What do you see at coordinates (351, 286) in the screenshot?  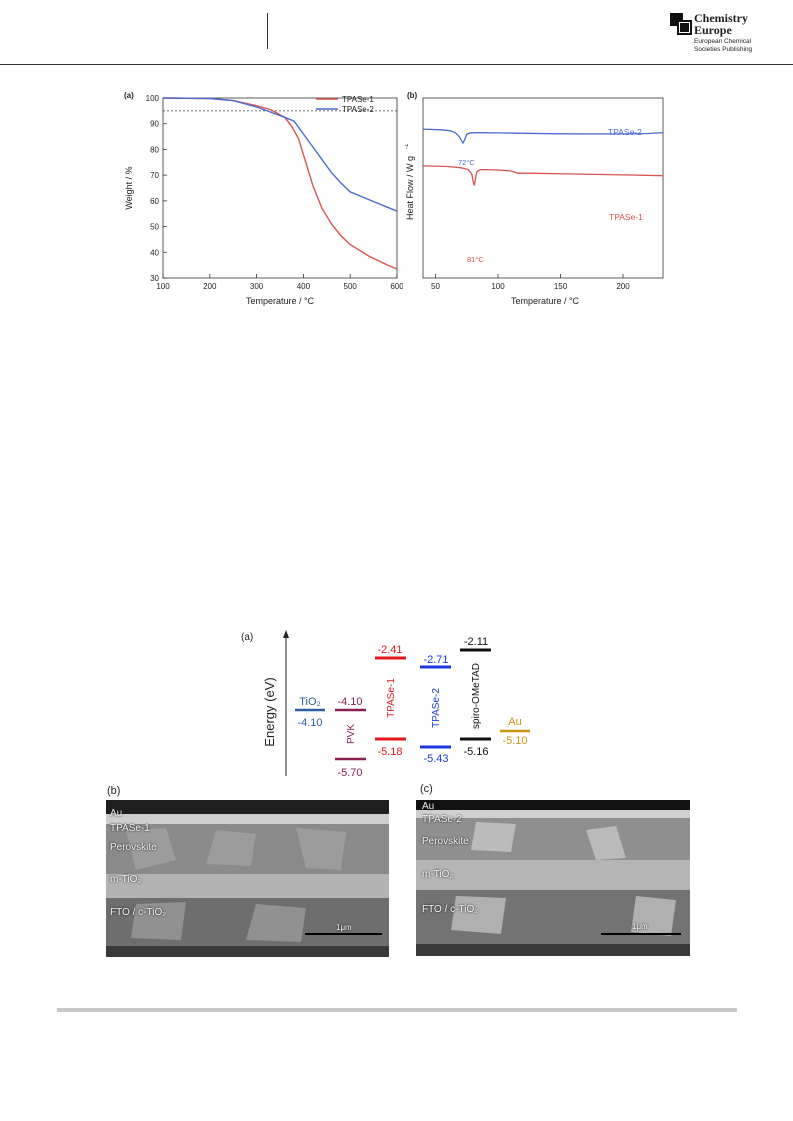 I see `tga-xtick-label: 500` at bounding box center [351, 286].